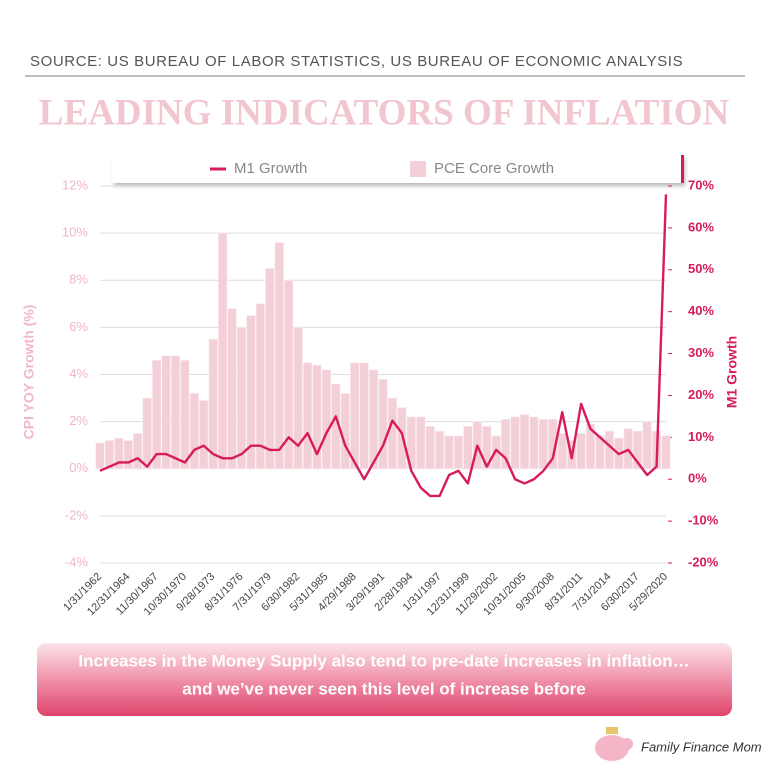  Describe the element at coordinates (78, 420) in the screenshot. I see `y-tick-label: 2%` at that location.